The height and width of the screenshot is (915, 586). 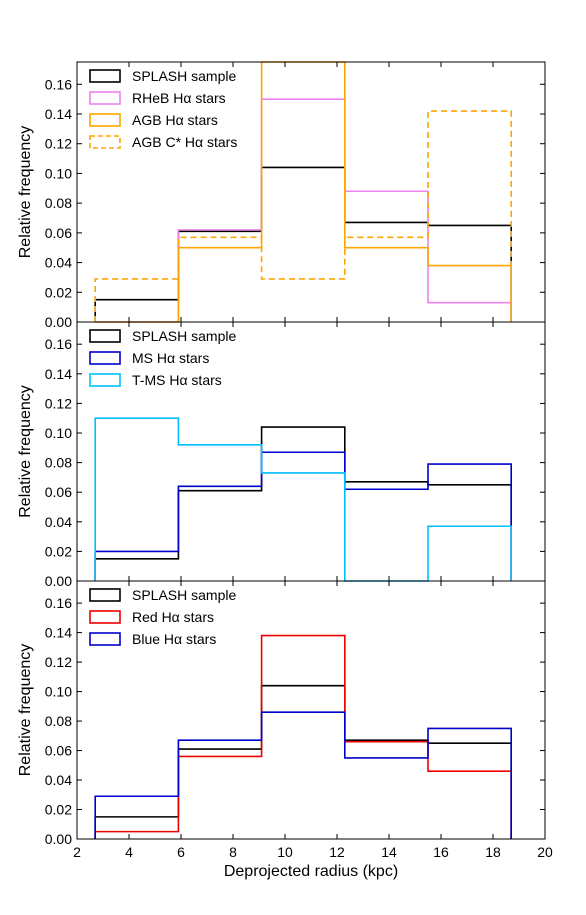 What do you see at coordinates (173, 617) in the screenshot?
I see `legend-label: Red Hα stars` at bounding box center [173, 617].